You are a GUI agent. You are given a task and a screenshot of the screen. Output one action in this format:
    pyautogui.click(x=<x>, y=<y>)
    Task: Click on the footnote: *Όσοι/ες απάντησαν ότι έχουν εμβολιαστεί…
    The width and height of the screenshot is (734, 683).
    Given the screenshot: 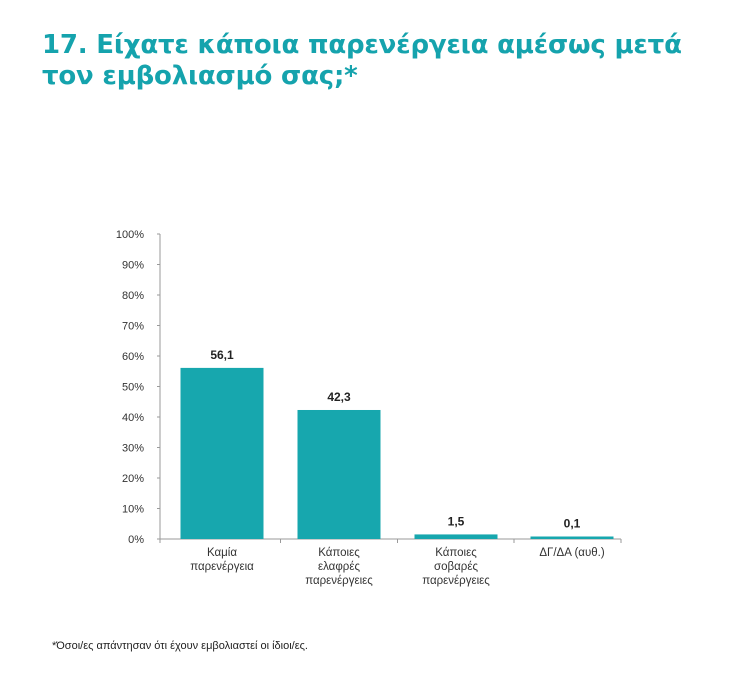 What is the action you would take?
    pyautogui.click(x=180, y=646)
    